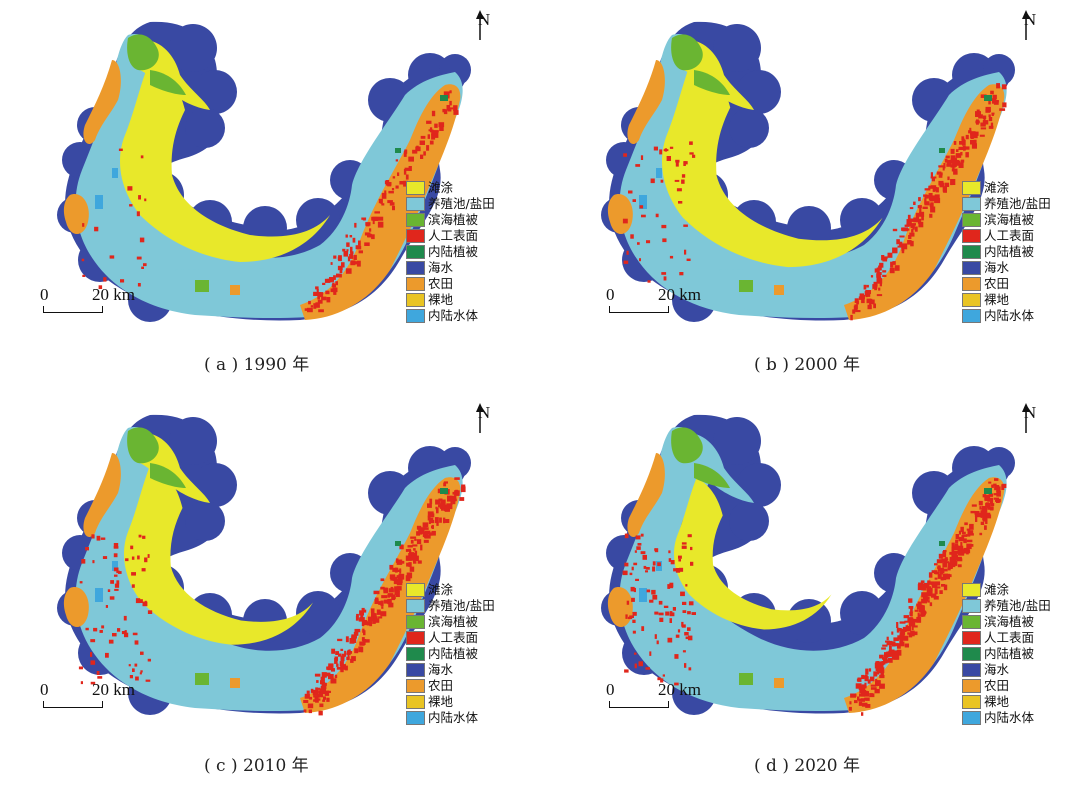  Describe the element at coordinates (639, 309) in the screenshot. I see `scale-line` at that location.